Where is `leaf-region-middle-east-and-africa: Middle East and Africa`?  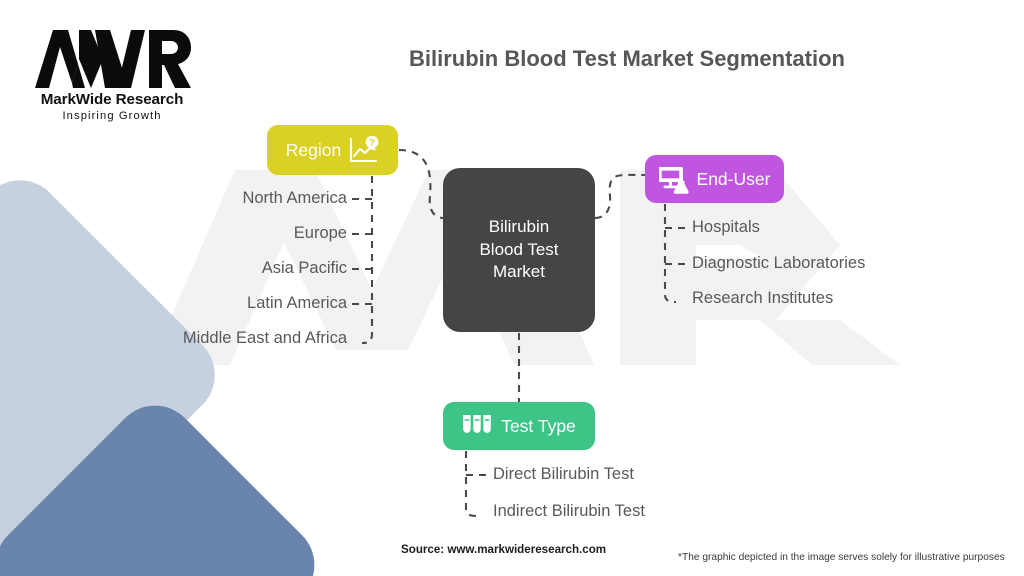
leaf-region-middle-east-and-africa: Middle East and Africa is located at coordinates (265, 338).